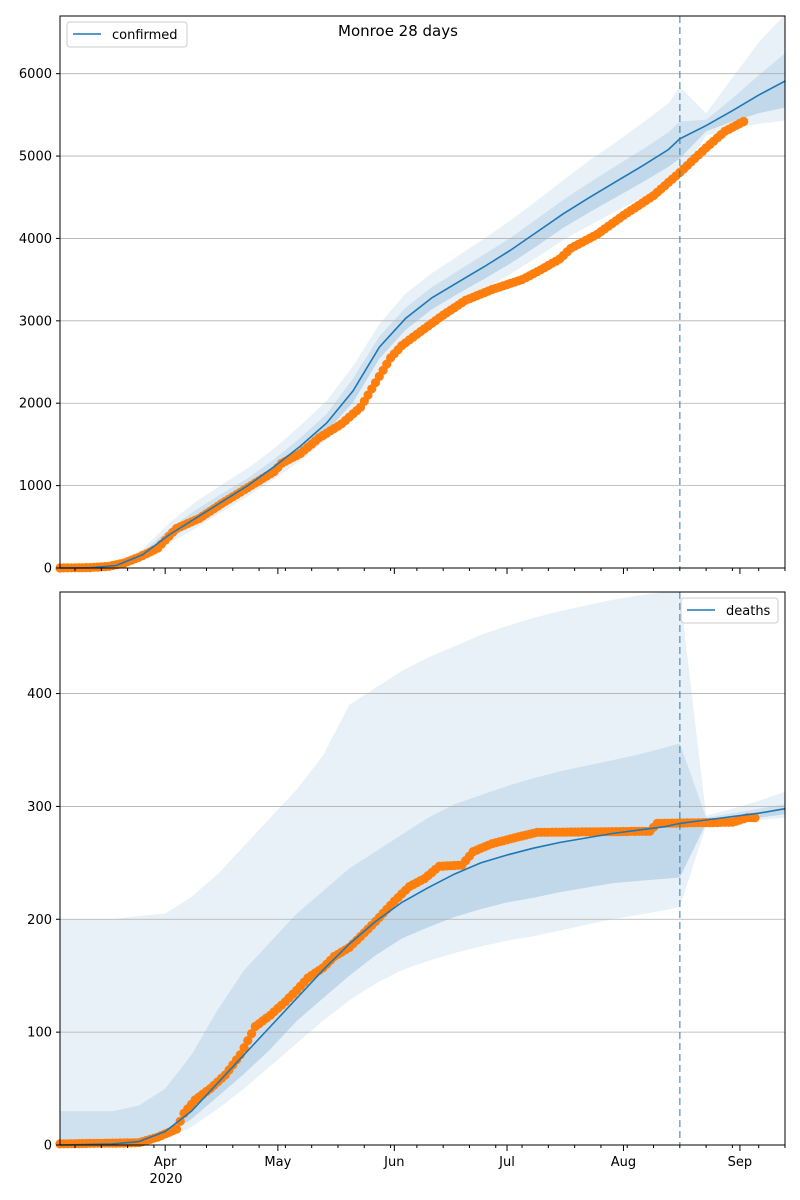 The image size is (800, 1200). Describe the element at coordinates (39, 1033) in the screenshot. I see `y-tick-label: 100` at that location.